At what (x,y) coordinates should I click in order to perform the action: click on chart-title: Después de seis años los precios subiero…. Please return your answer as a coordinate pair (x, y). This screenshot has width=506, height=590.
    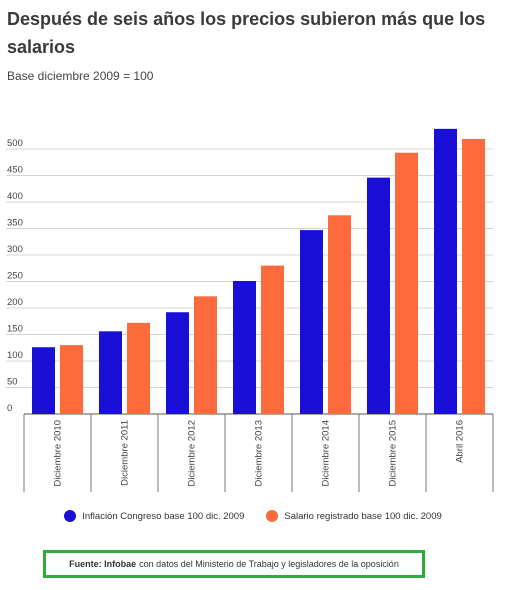
    Looking at the image, I should click on (246, 33).